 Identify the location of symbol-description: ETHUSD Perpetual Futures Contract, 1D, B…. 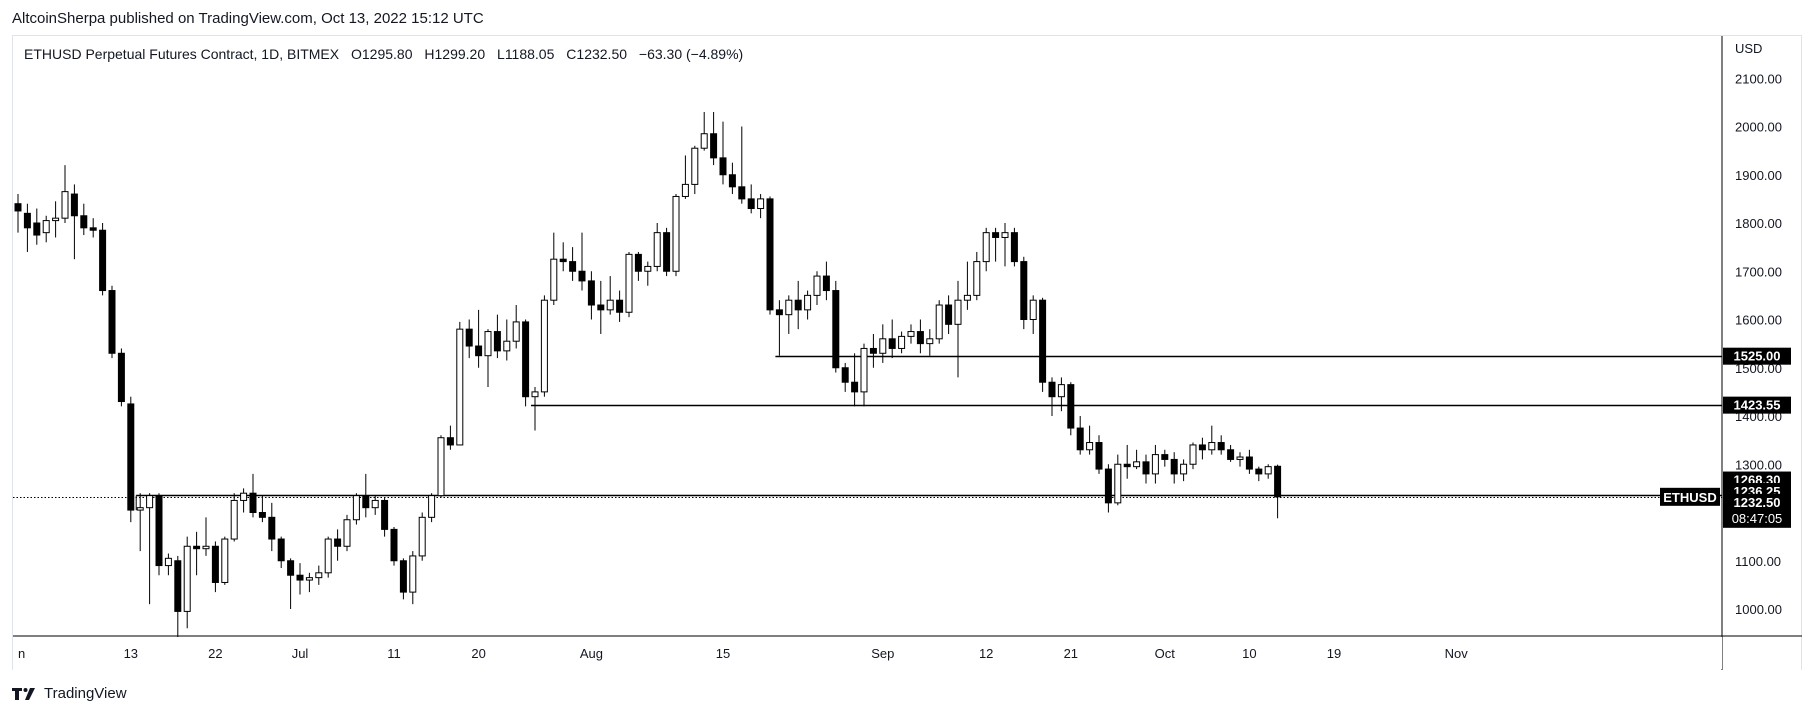
(182, 54).